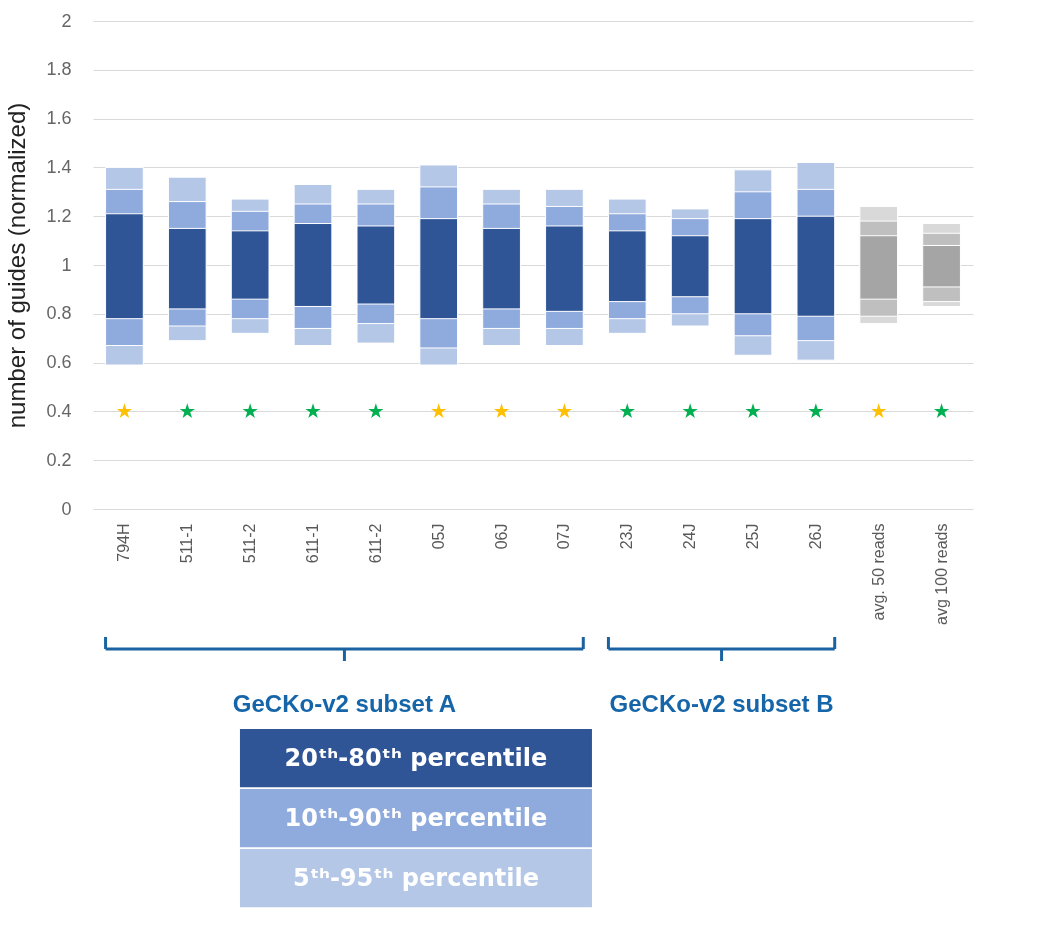 The image size is (1063, 936). Describe the element at coordinates (501, 536) in the screenshot. I see `x-tick-label: 06J` at that location.